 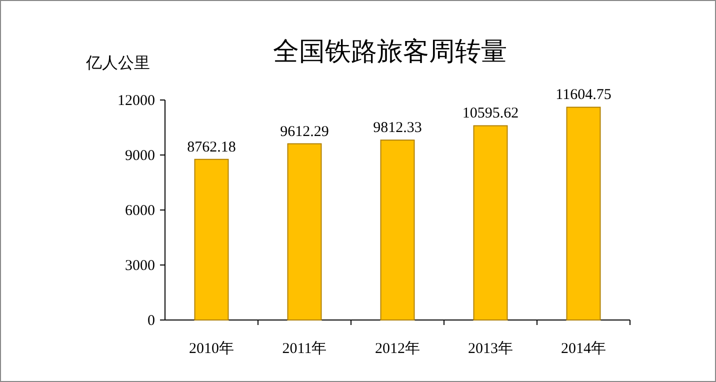 I want to click on y-tick-label: 3000, so click(x=140, y=266).